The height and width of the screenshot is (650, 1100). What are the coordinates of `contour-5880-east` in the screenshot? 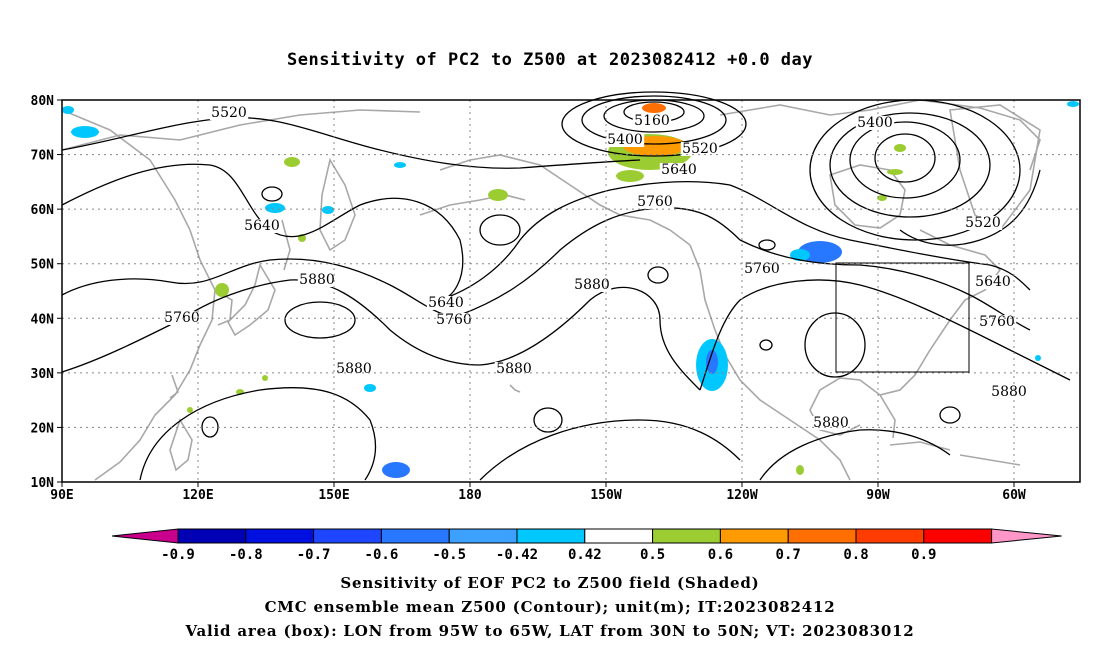 It's located at (885, 335).